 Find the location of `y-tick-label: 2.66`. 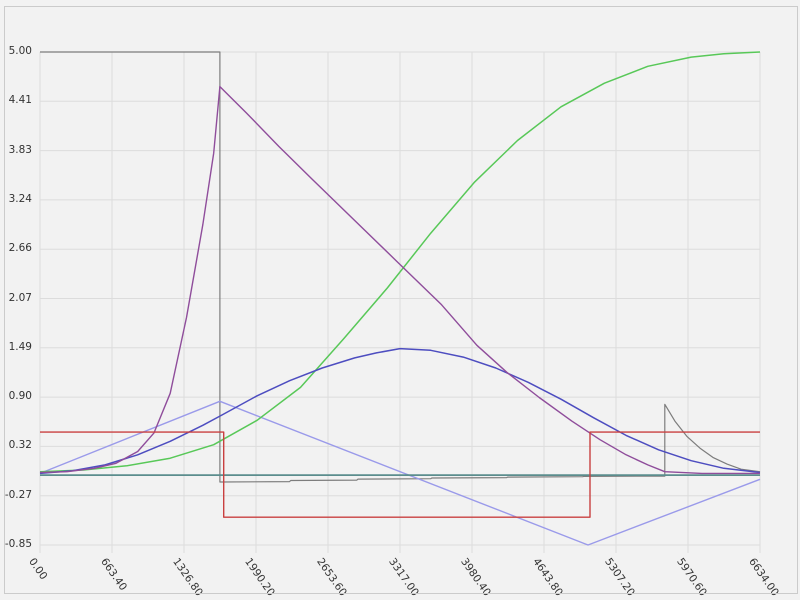

y-tick-label: 2.66 is located at coordinates (20, 248).